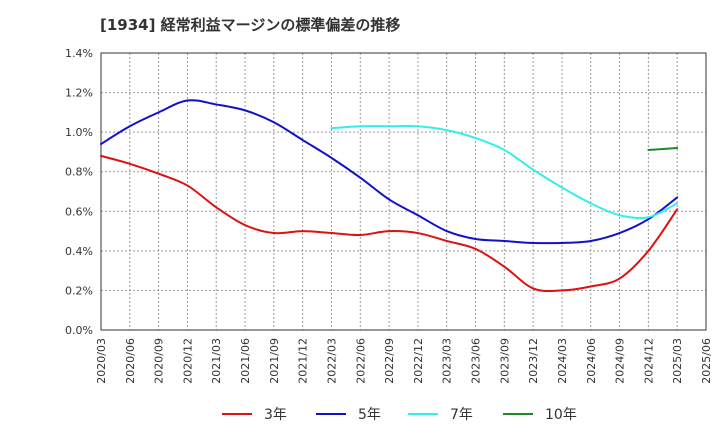  Describe the element at coordinates (360, 361) in the screenshot. I see `x-tick-label: 2022/06` at that location.